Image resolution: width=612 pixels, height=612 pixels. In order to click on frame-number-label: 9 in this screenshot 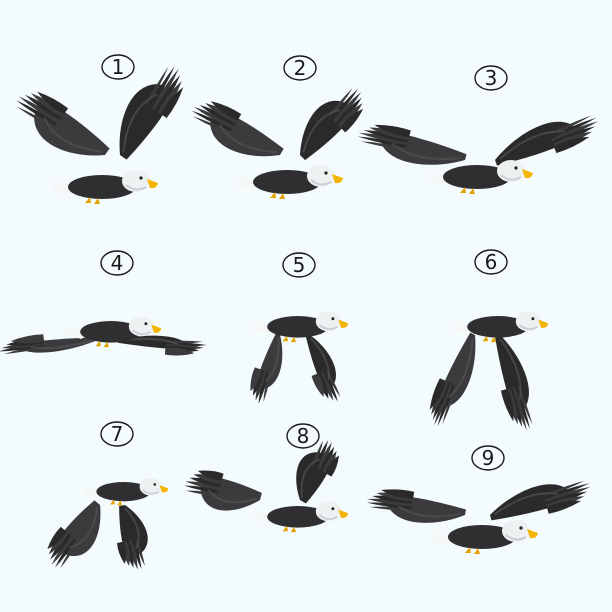, I will do `click(488, 458)`.